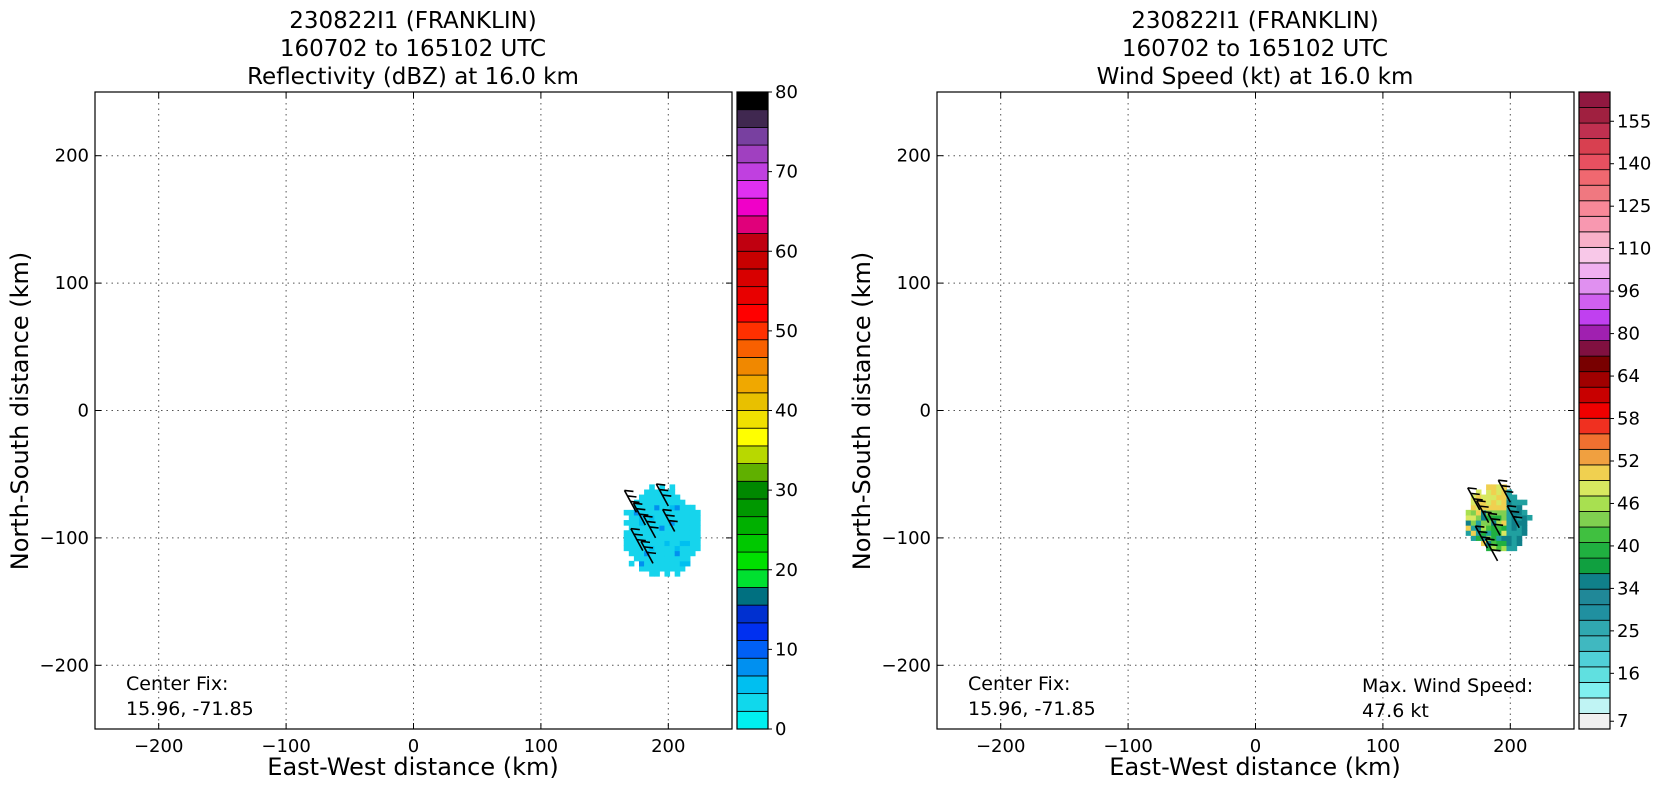  Describe the element at coordinates (1255, 77) in the screenshot. I see `wind-title-line-3: Wind Speed (kt) at 16.0 km` at that location.